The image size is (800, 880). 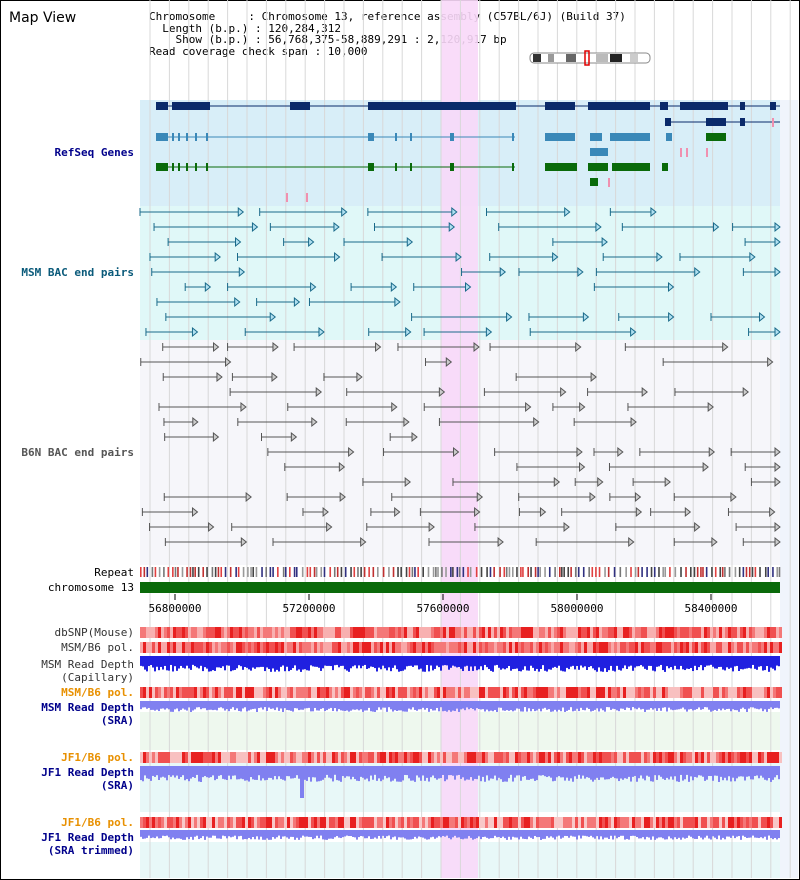 I want to click on refseq-genes-label: RefSeq Genes, so click(x=94, y=152).